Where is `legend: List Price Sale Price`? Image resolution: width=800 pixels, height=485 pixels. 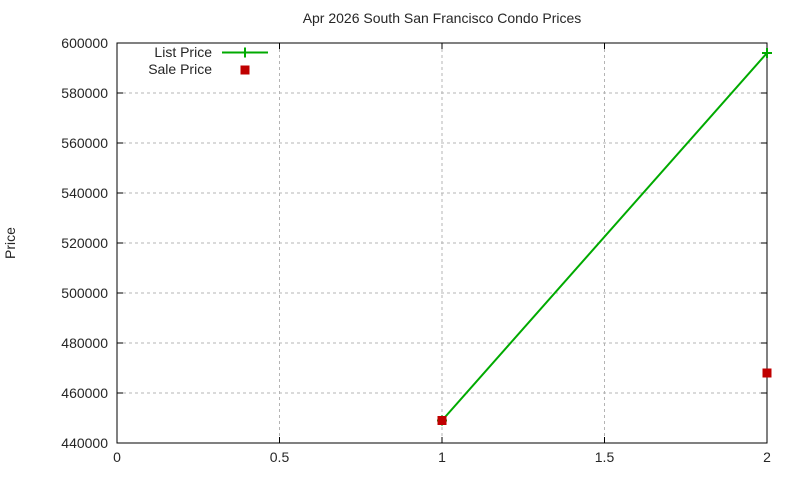 legend: List Price Sale Price is located at coordinates (208, 60).